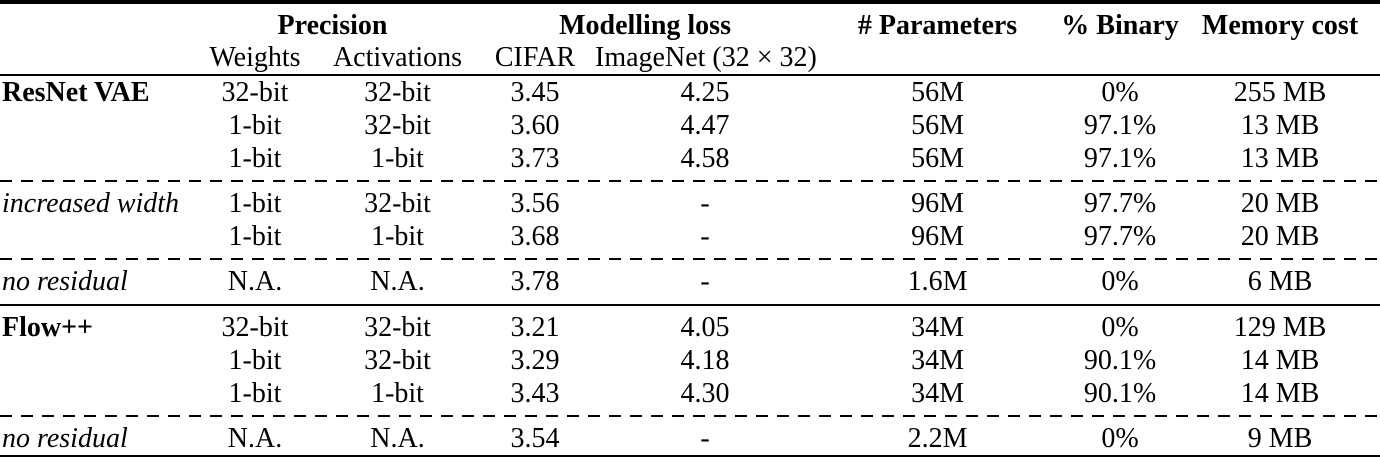  I want to click on cell-imagenet: 4.47, so click(705, 125).